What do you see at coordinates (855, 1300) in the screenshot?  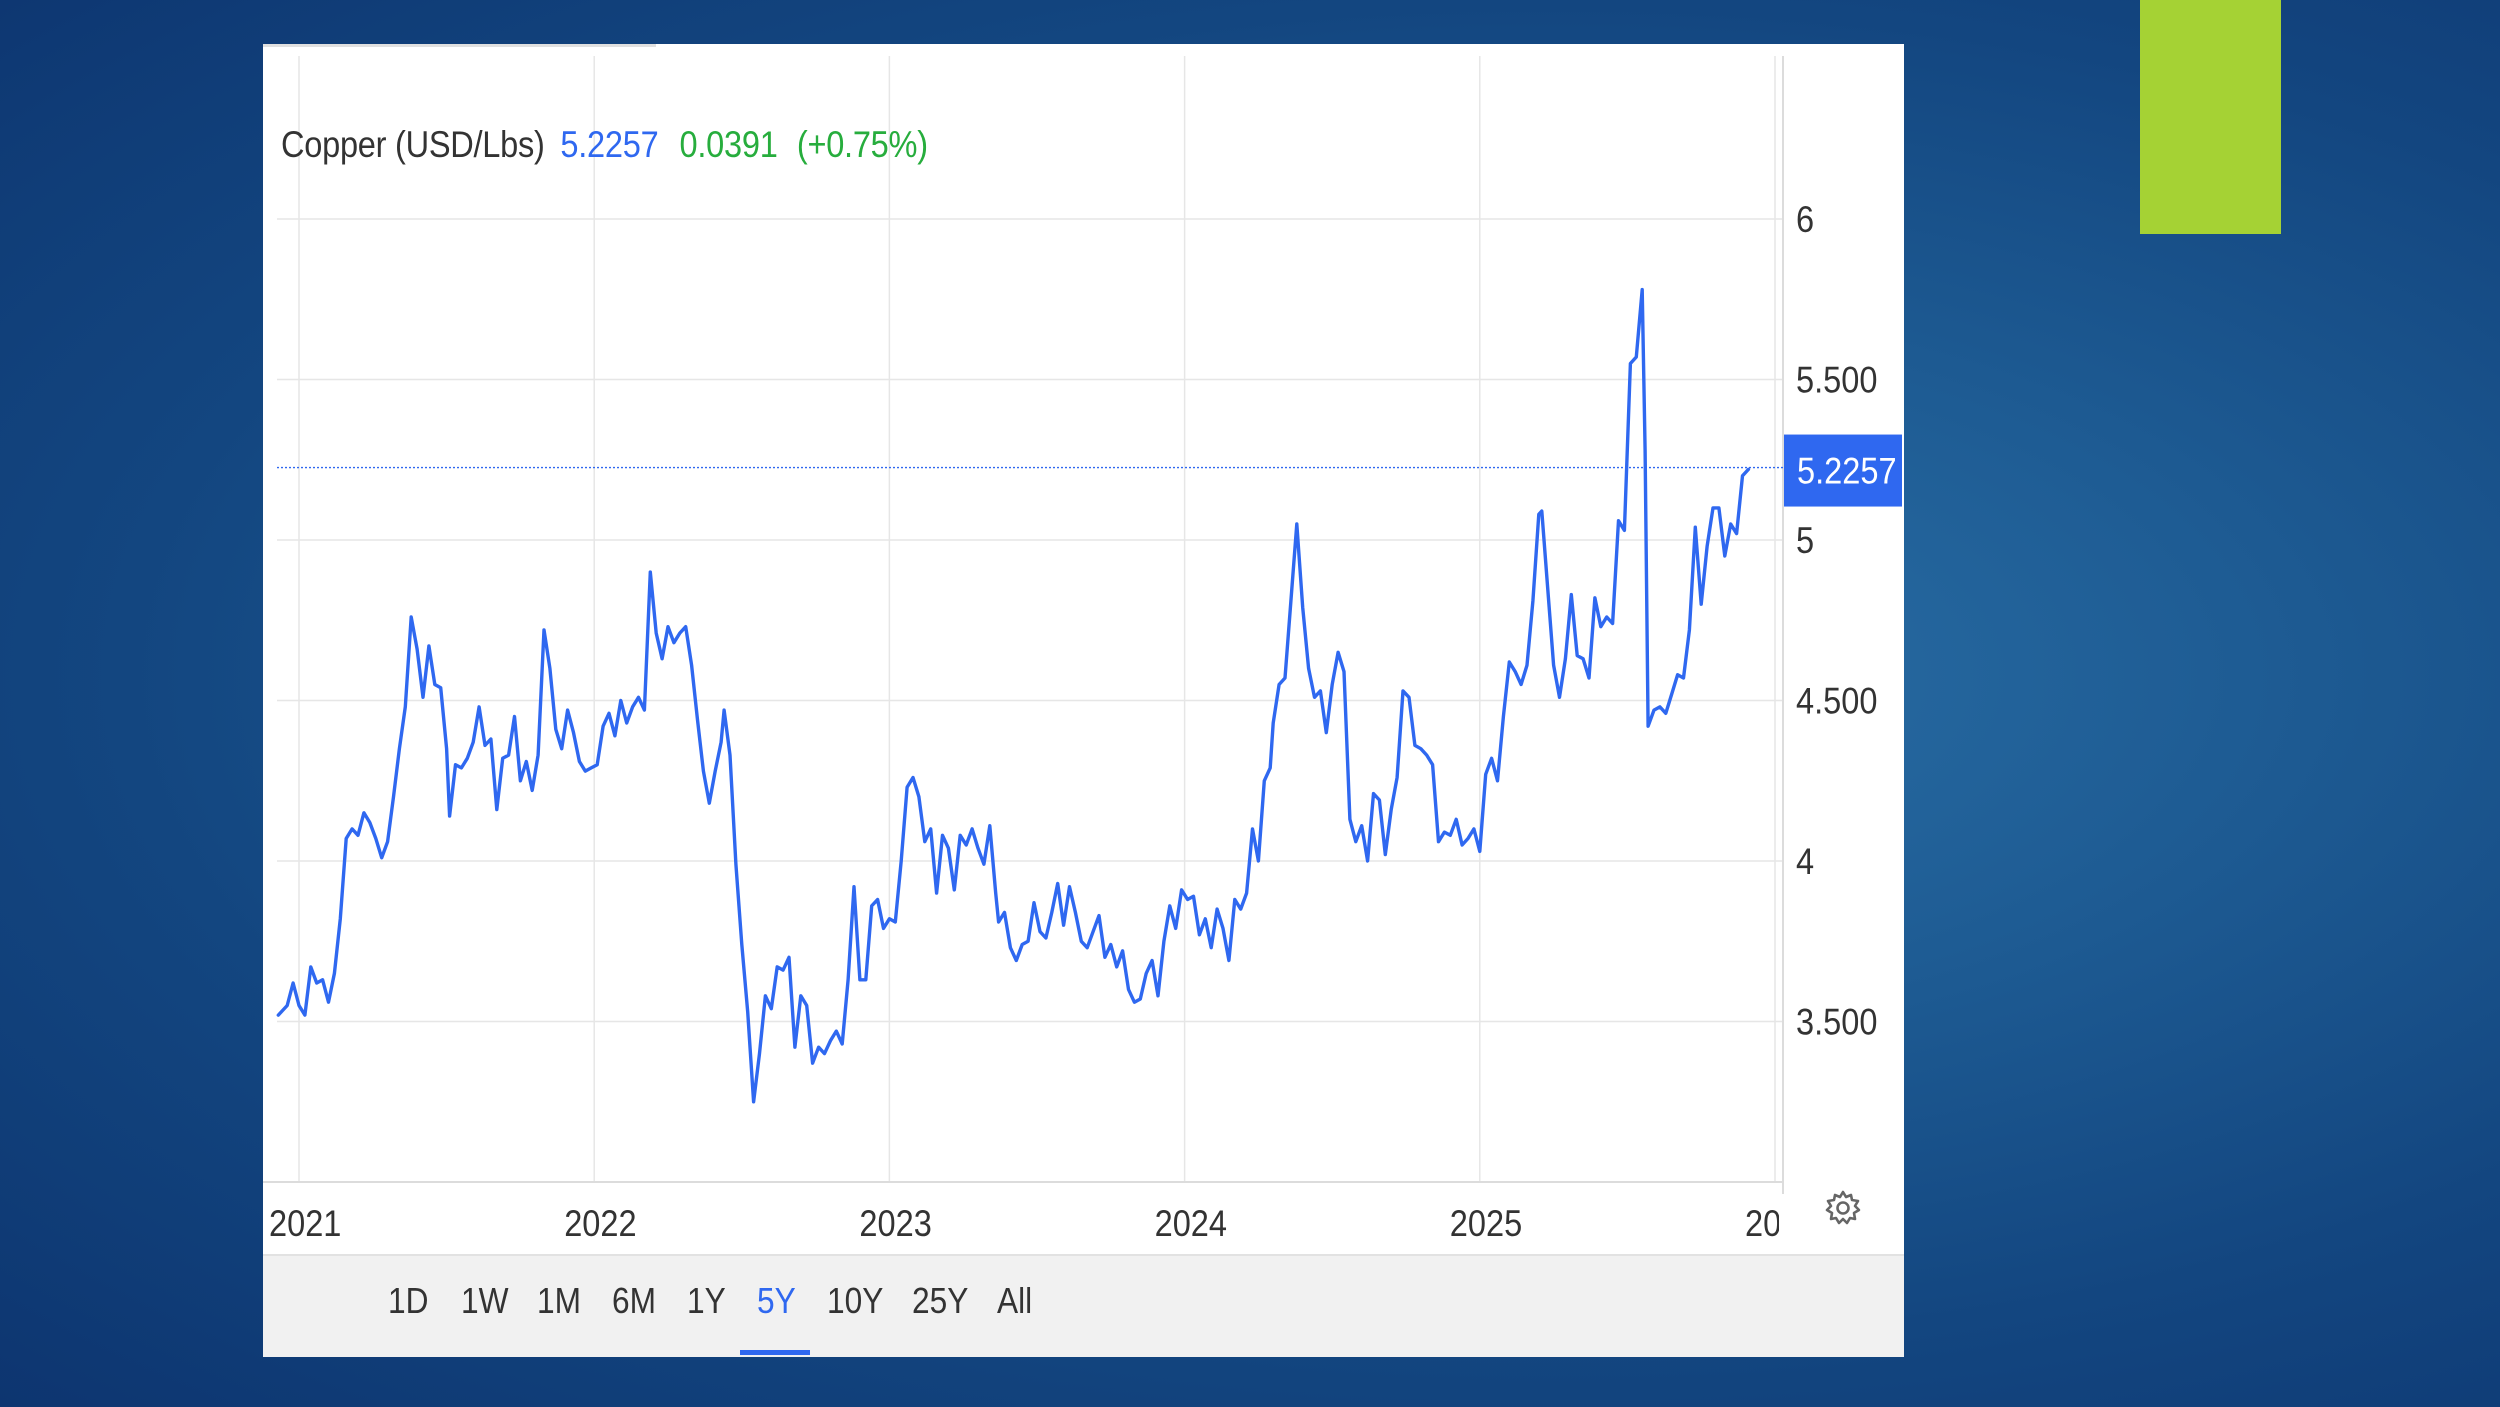 I see `range-10y-button: 10Y` at bounding box center [855, 1300].